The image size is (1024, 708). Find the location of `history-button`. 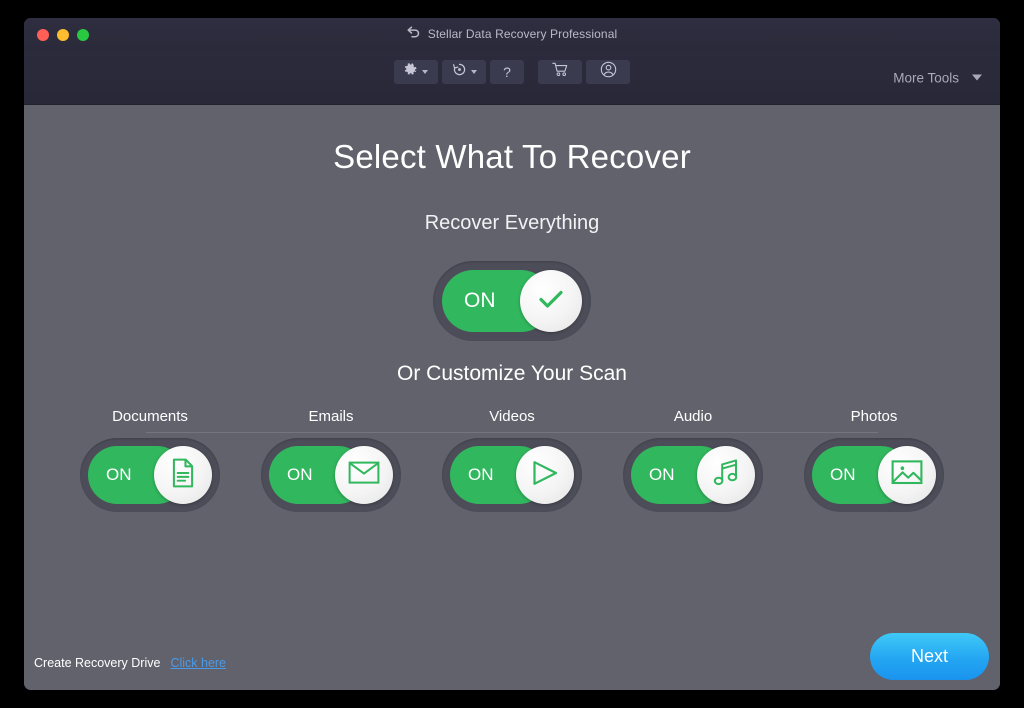

history-button is located at coordinates (464, 72).